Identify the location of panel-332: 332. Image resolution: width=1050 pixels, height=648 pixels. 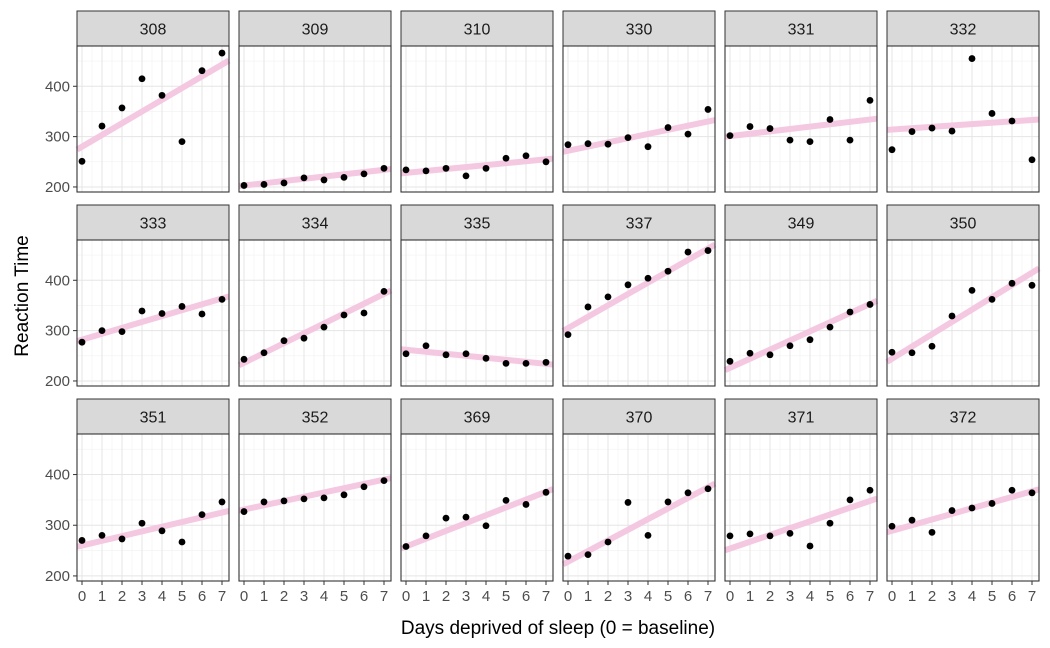
(963, 101).